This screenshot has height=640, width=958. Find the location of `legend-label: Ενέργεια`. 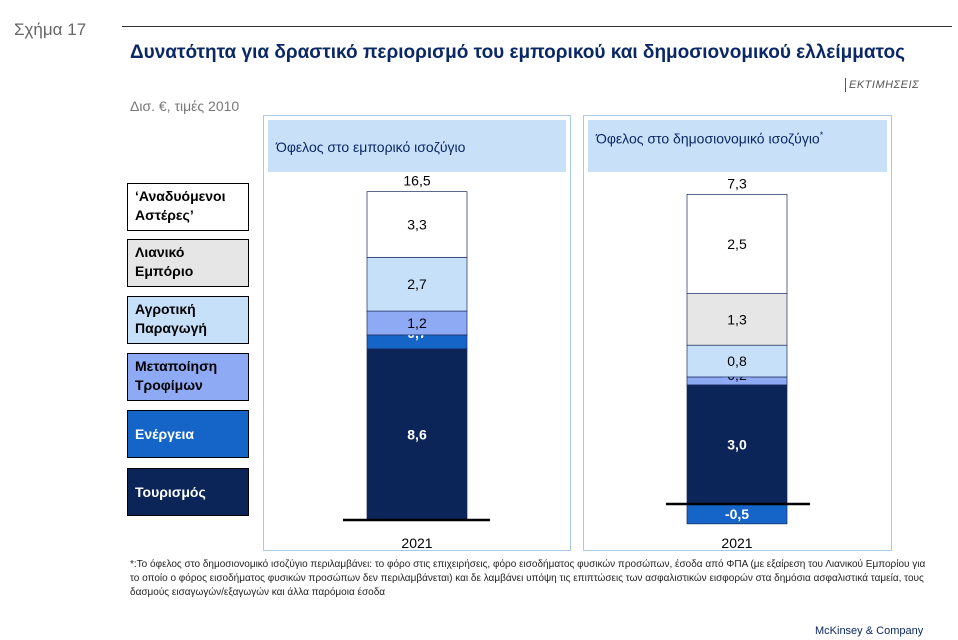

legend-label: Ενέργεια is located at coordinates (165, 434).